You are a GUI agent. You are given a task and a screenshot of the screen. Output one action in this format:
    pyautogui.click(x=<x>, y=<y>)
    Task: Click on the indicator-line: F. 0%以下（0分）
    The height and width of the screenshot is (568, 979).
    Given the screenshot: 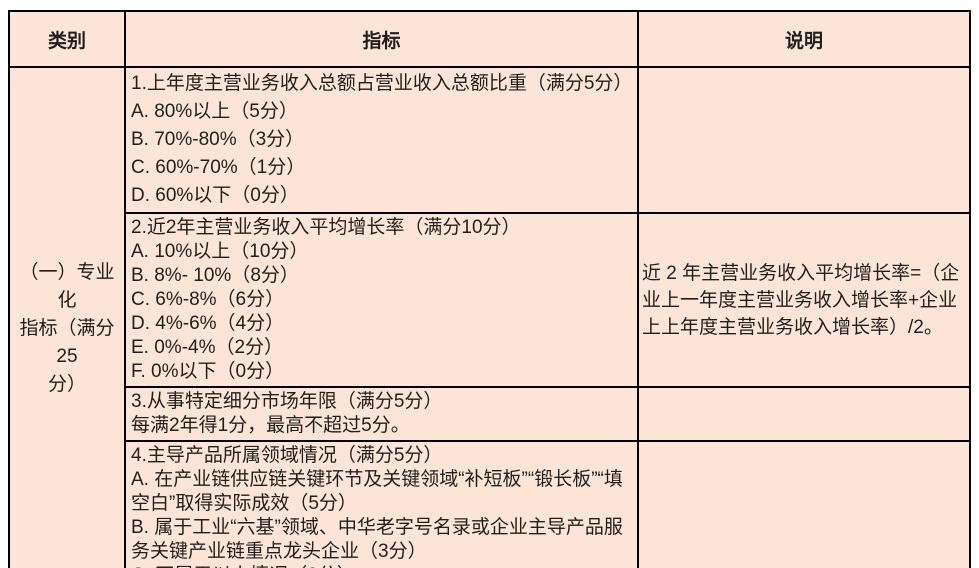 What is the action you would take?
    pyautogui.click(x=208, y=371)
    